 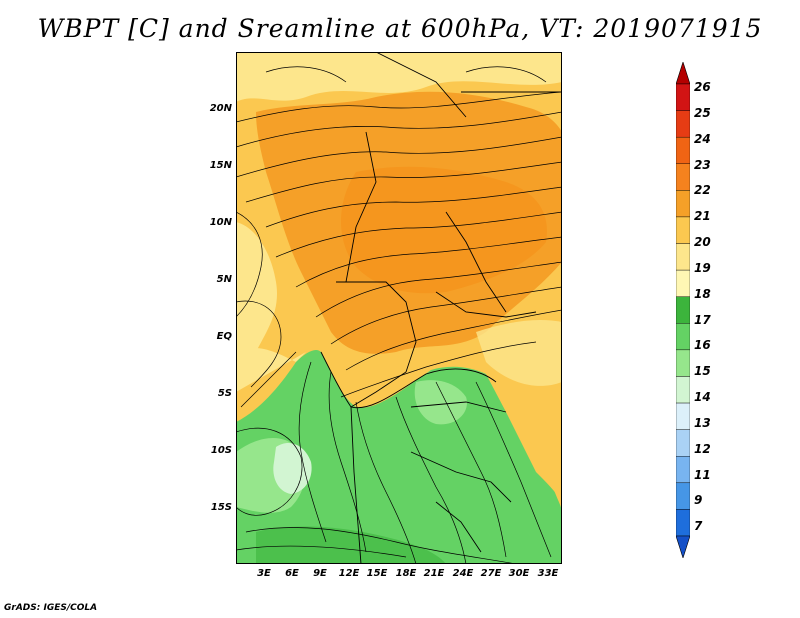 What do you see at coordinates (264, 573) in the screenshot?
I see `lon-label: 3E` at bounding box center [264, 573].